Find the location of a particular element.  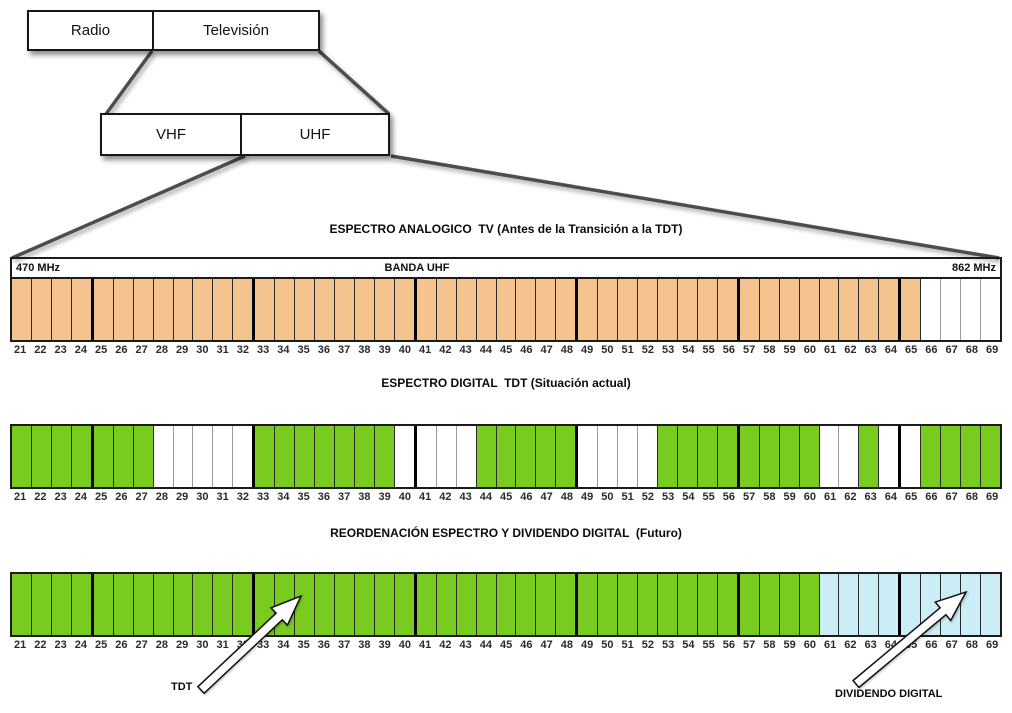

channel-45-cell is located at coordinates (505, 604).